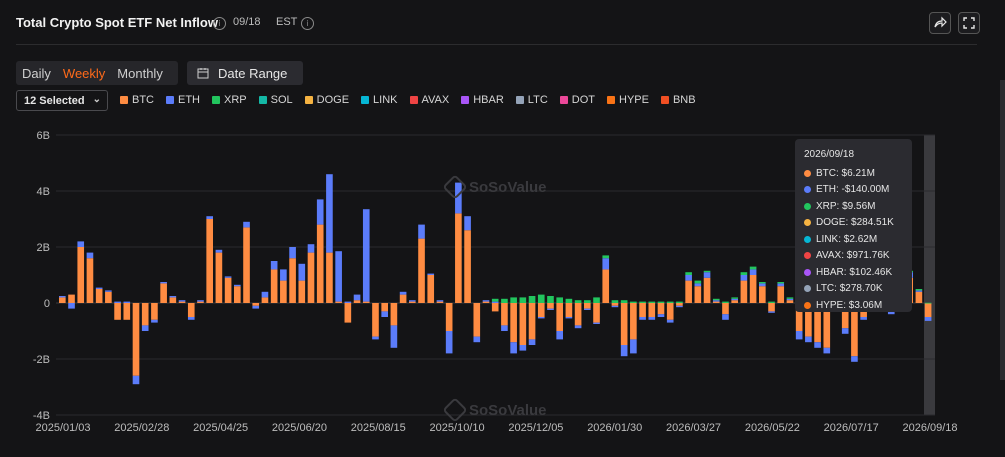 This screenshot has width=1005, height=457. Describe the element at coordinates (62, 428) in the screenshot. I see `x-tick-label: 2025/01/03` at that location.